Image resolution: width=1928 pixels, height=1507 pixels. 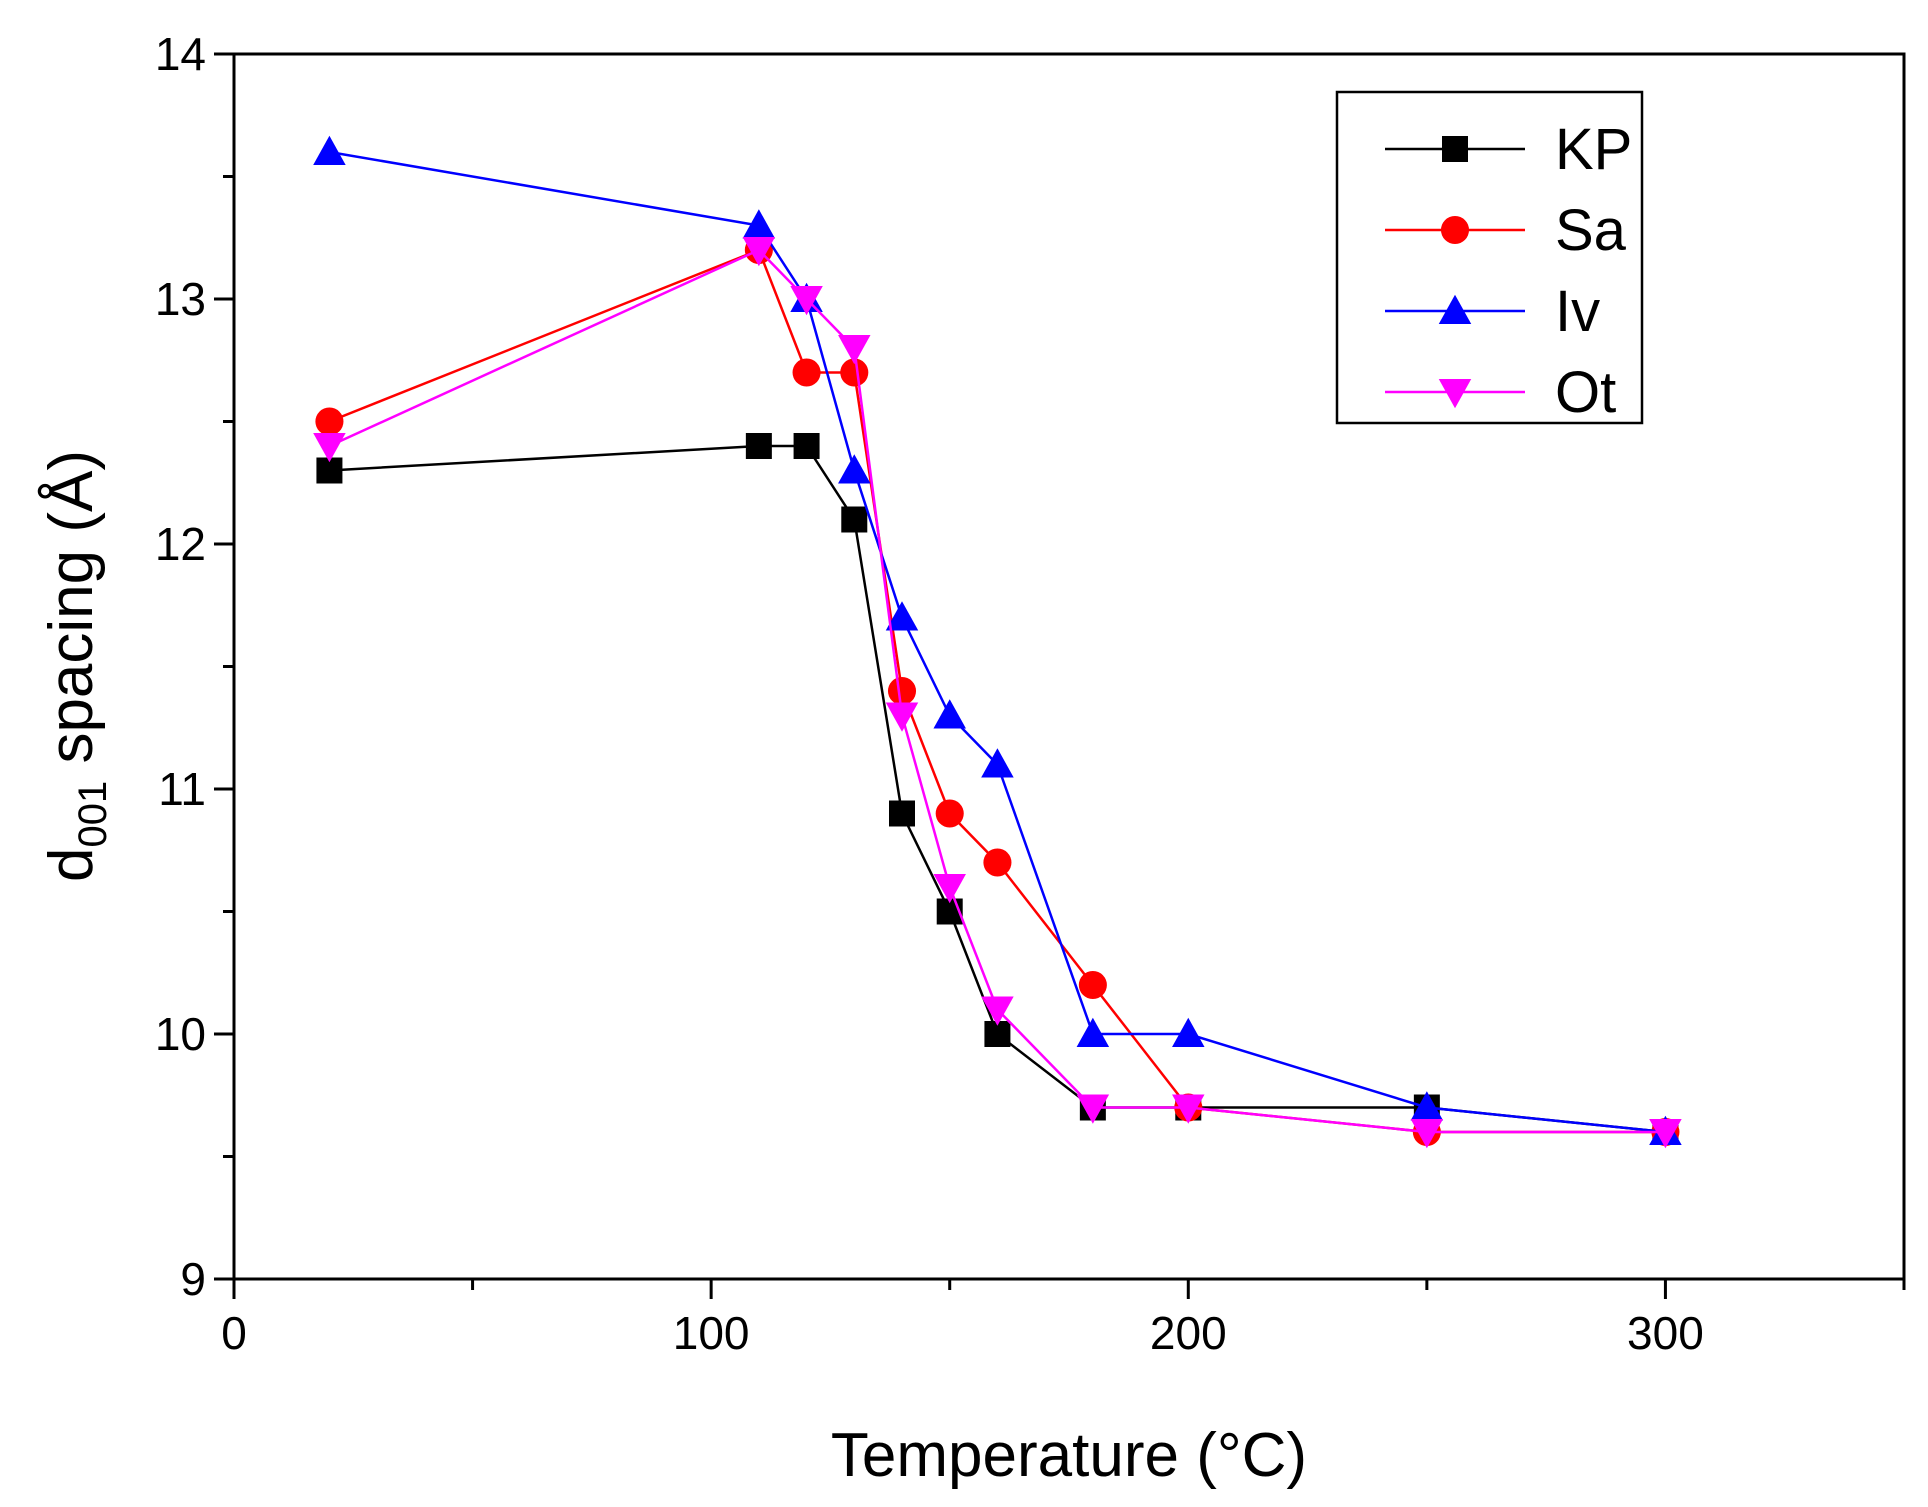 What do you see at coordinates (1665, 1333) in the screenshot?
I see `x-tick-label: 300` at bounding box center [1665, 1333].